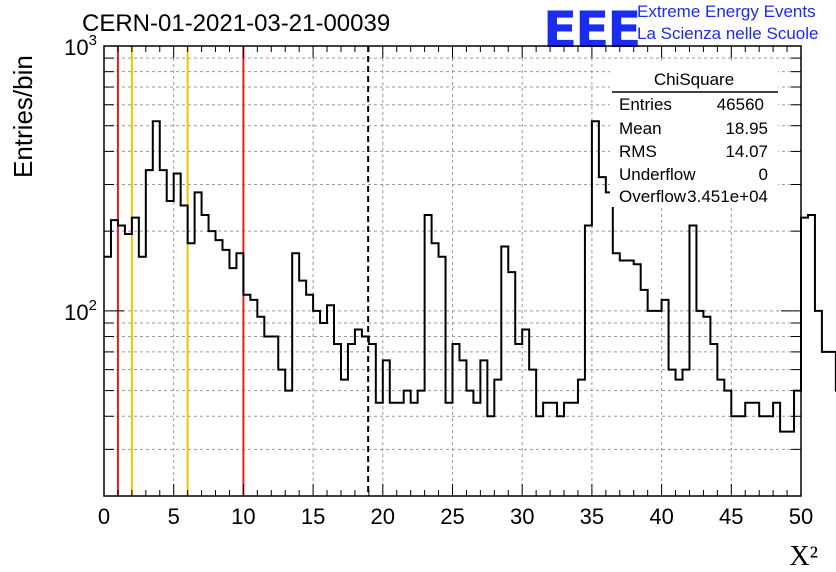 Image resolution: width=836 pixels, height=572 pixels. I want to click on x-axis-label: X², so click(803, 556).